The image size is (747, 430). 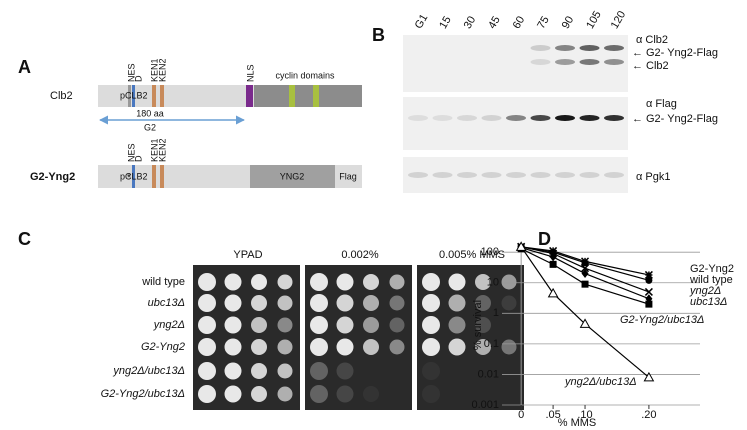 What do you see at coordinates (308, 96) in the screenshot?
I see `cyclin-region` at bounding box center [308, 96].